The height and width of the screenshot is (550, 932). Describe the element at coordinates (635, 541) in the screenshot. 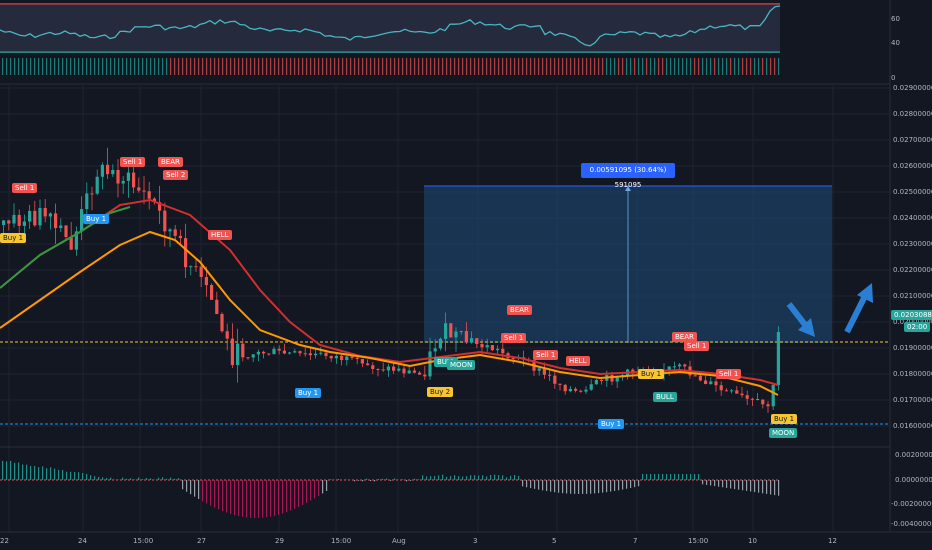

I see `time-tick: 7` at that location.